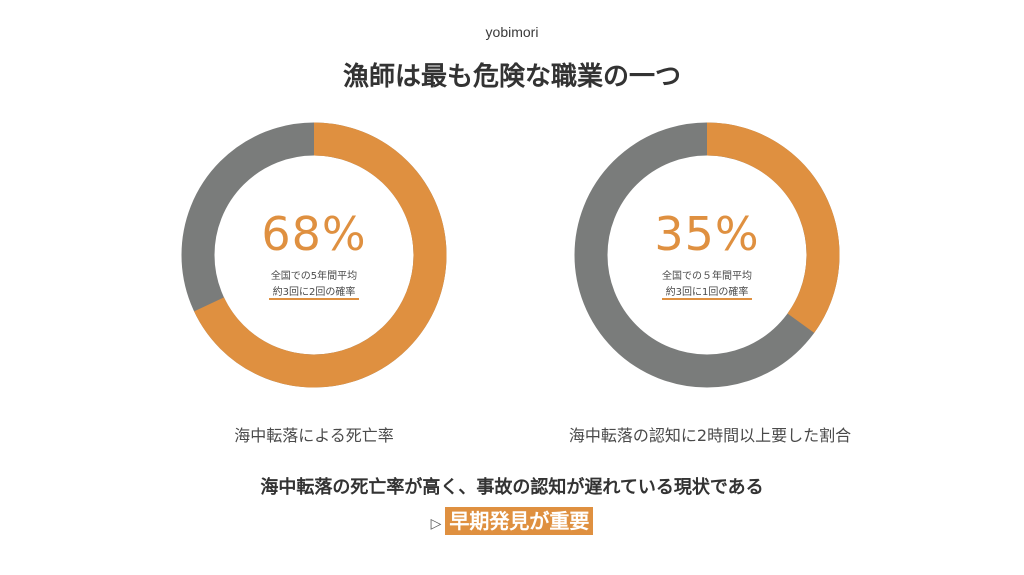 Image resolution: width=1024 pixels, height=575 pixels. I want to click on brand-name: yobimori, so click(512, 32).